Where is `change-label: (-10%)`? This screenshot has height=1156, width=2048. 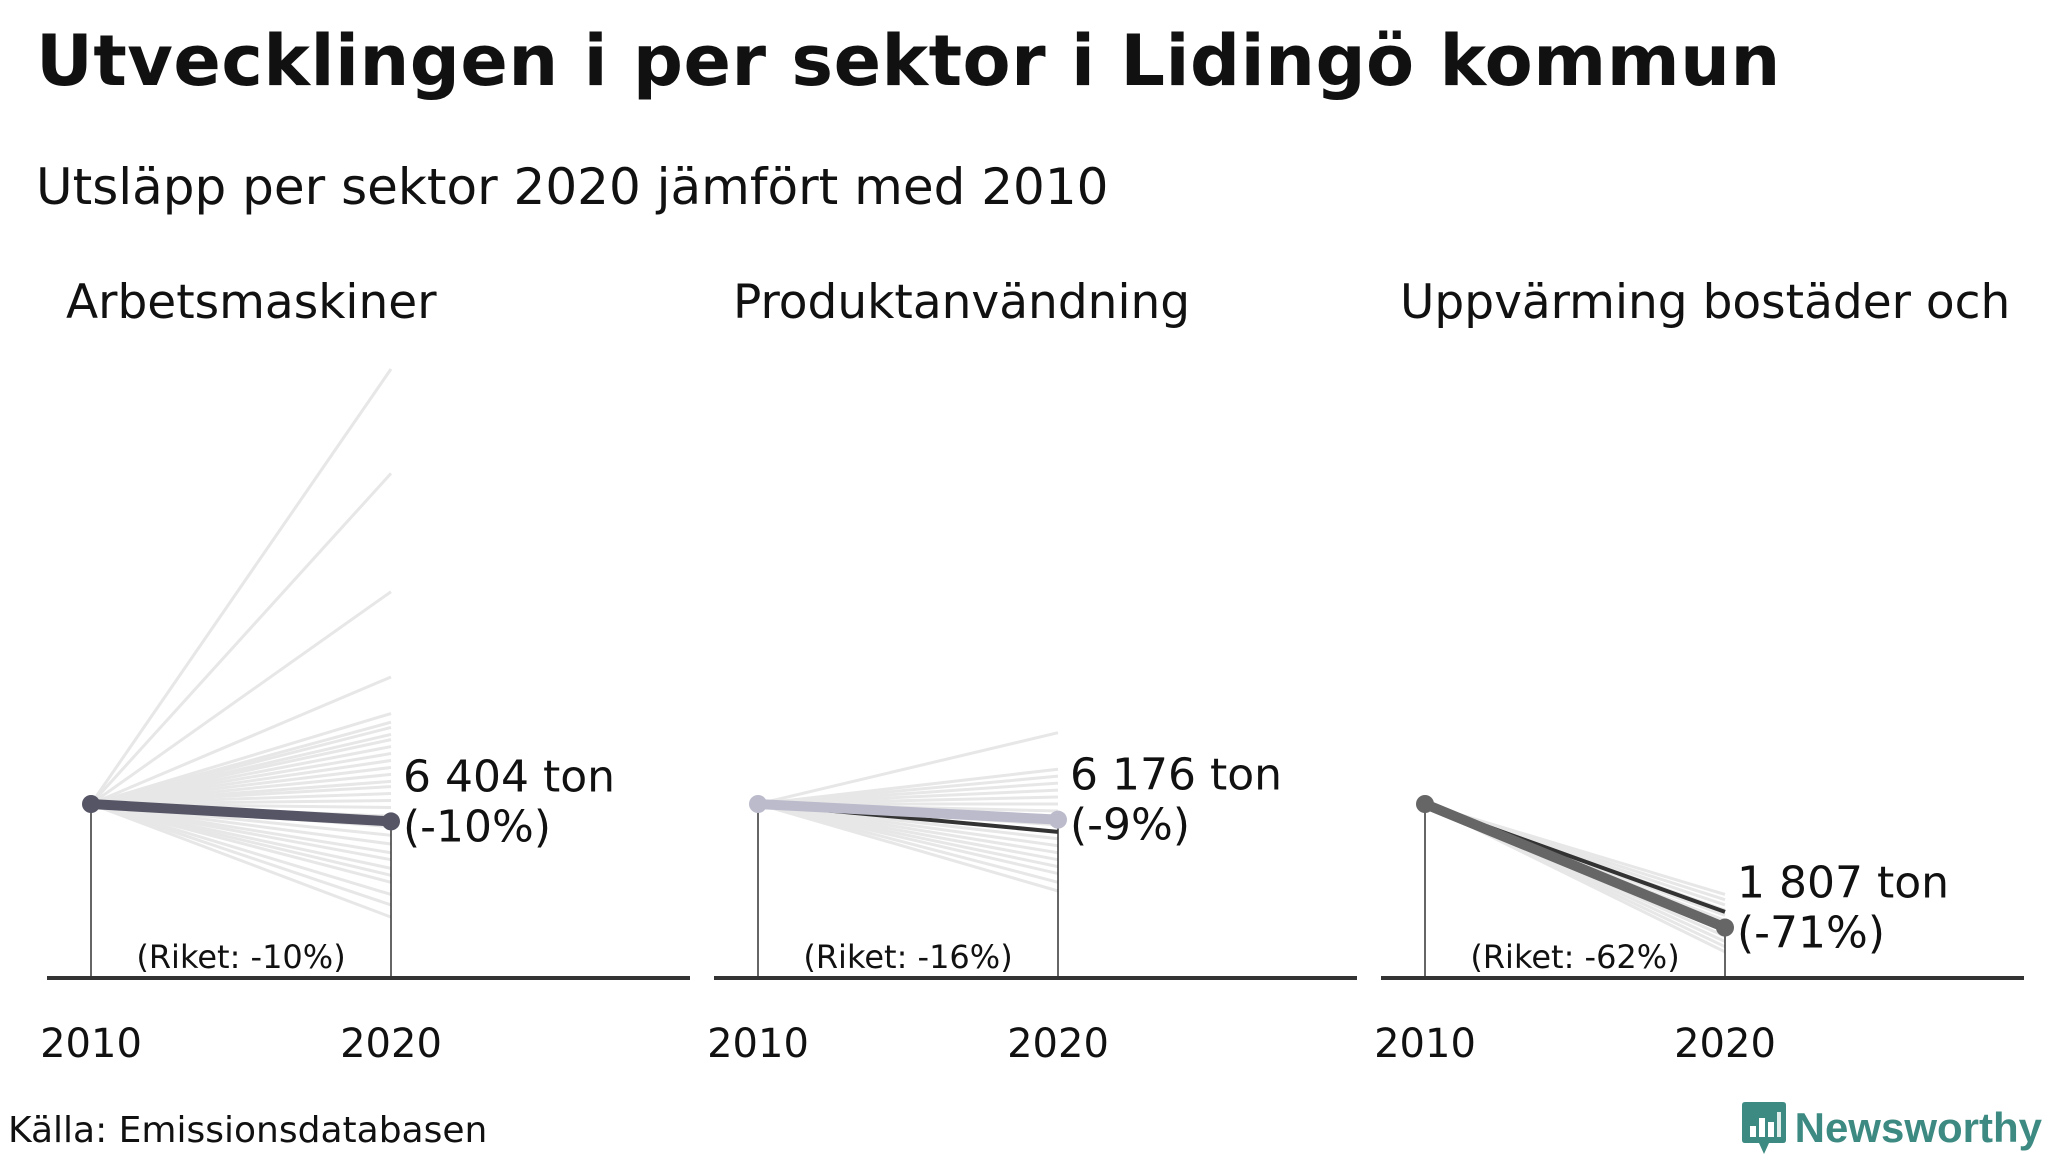
change-label: (-10%) is located at coordinates (477, 826).